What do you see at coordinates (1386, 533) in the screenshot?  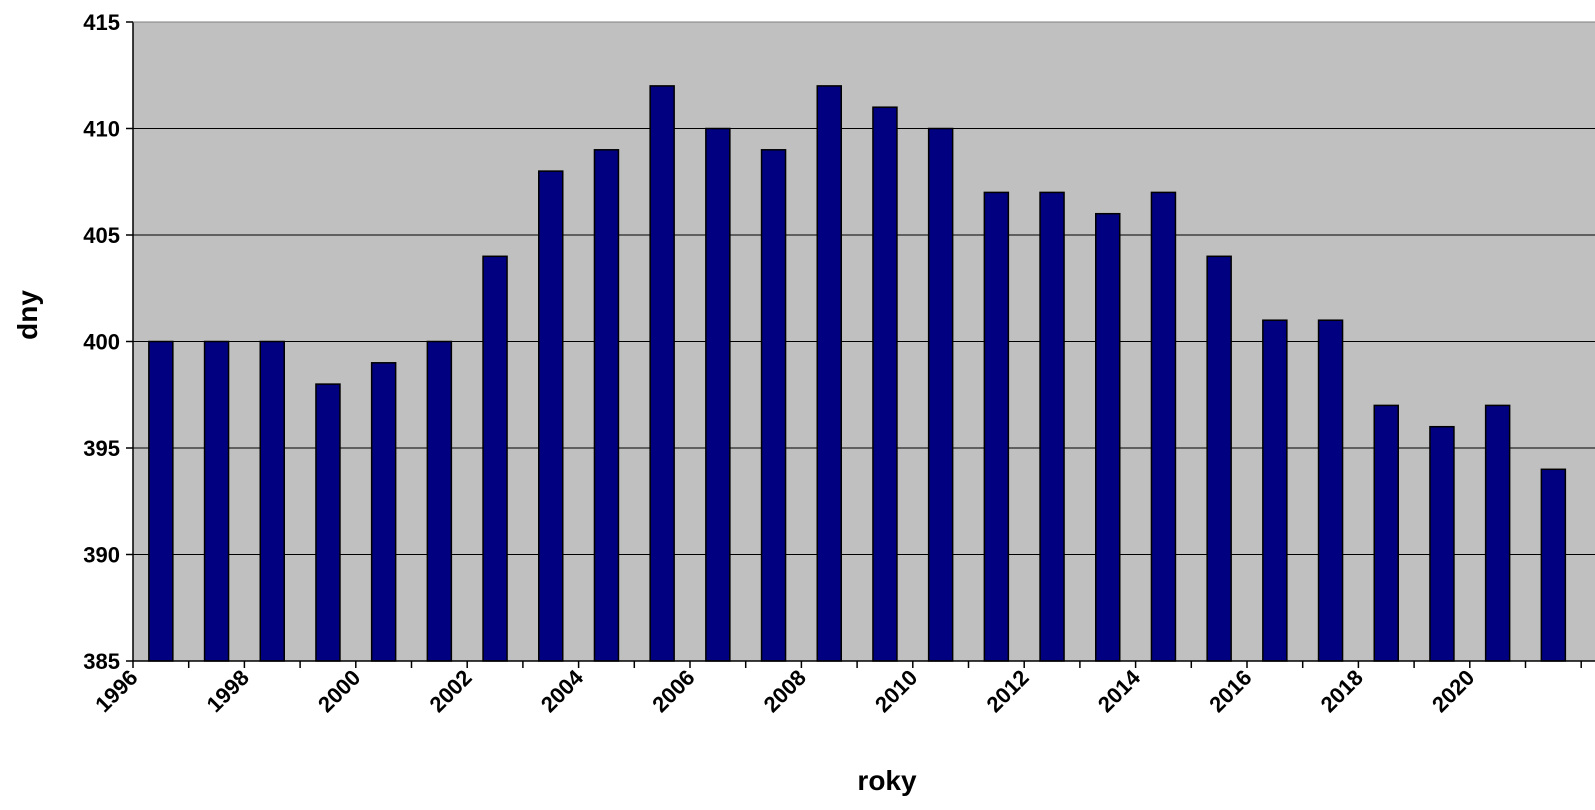 I see `bar-2018` at bounding box center [1386, 533].